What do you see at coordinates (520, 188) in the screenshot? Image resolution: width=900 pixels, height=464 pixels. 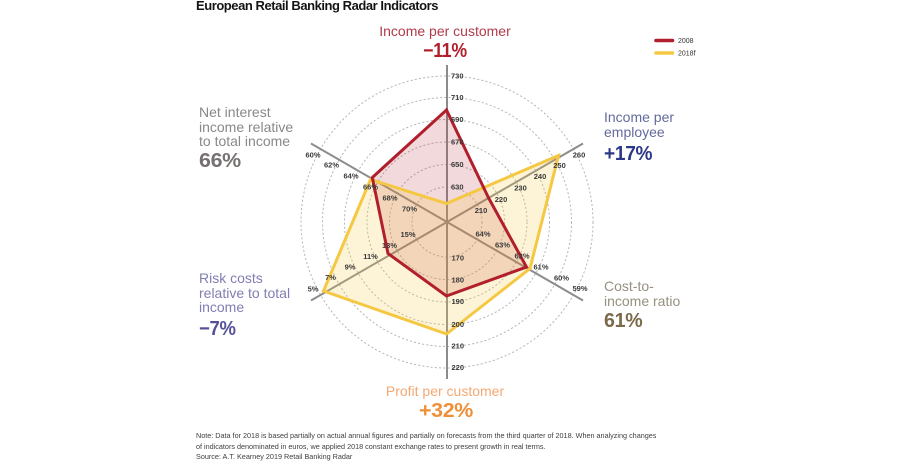 I see `svg-text: 230` at bounding box center [520, 188].